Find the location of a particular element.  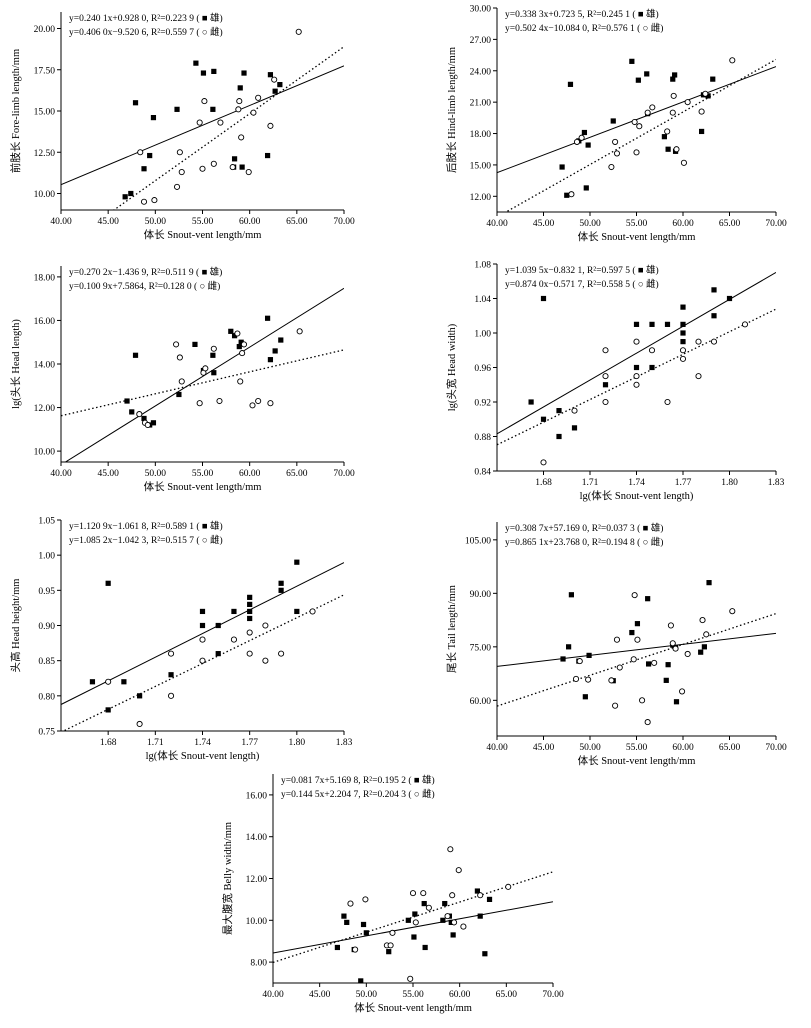

regression-equation-雄: y=1.120 9x−1.061 8, R²=0.589 1 ( ■ 雄) is located at coordinates (146, 526).